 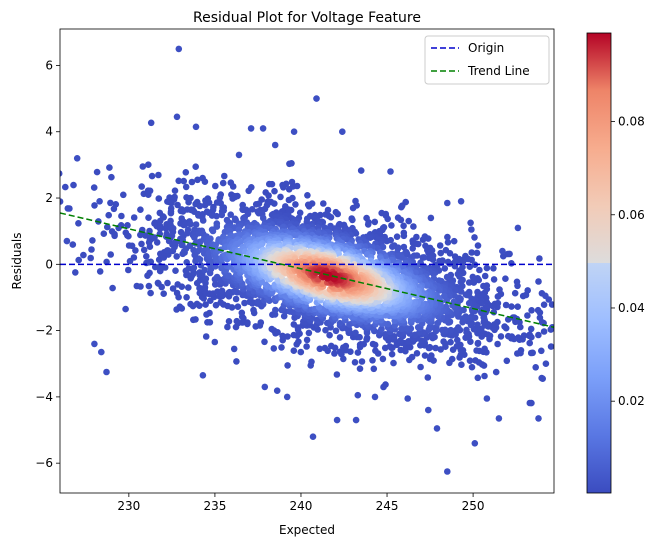 I want to click on y-tick-label-3: 0, so click(x=49, y=264).